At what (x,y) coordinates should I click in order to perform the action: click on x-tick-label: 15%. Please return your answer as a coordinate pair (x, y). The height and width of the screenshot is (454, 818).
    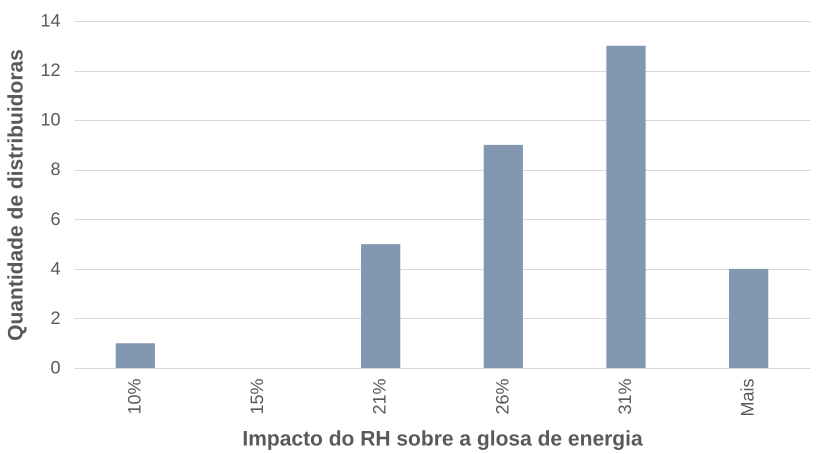
    Looking at the image, I should click on (257, 396).